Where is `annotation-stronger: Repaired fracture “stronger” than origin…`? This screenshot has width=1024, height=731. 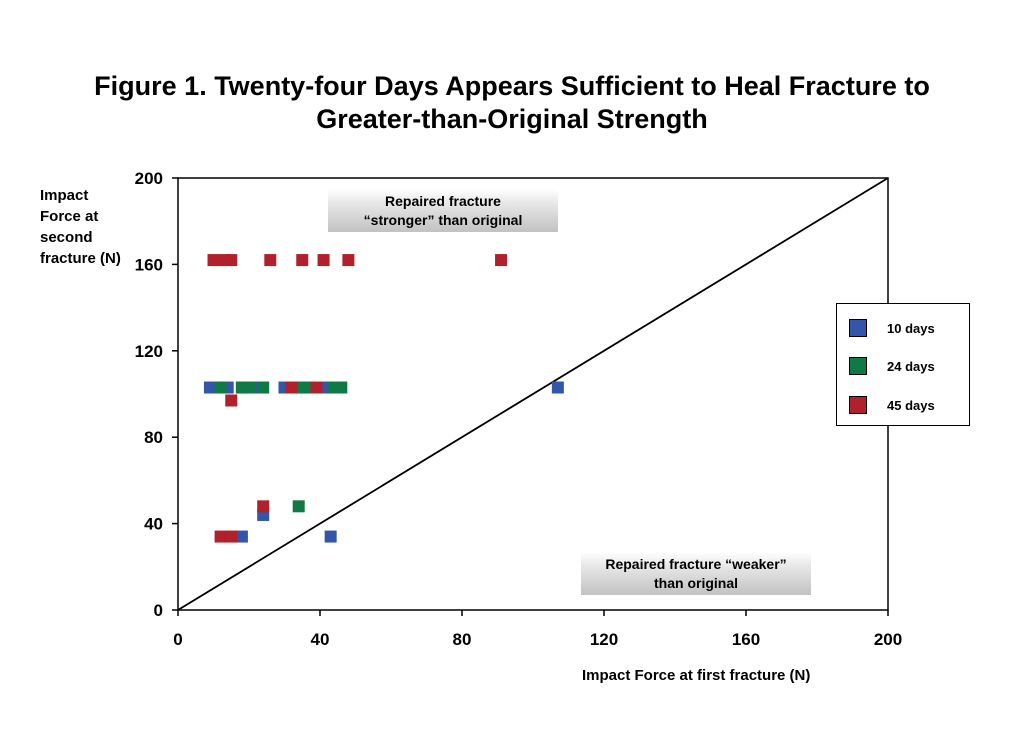 annotation-stronger: Repaired fracture “stronger” than origin… is located at coordinates (443, 210).